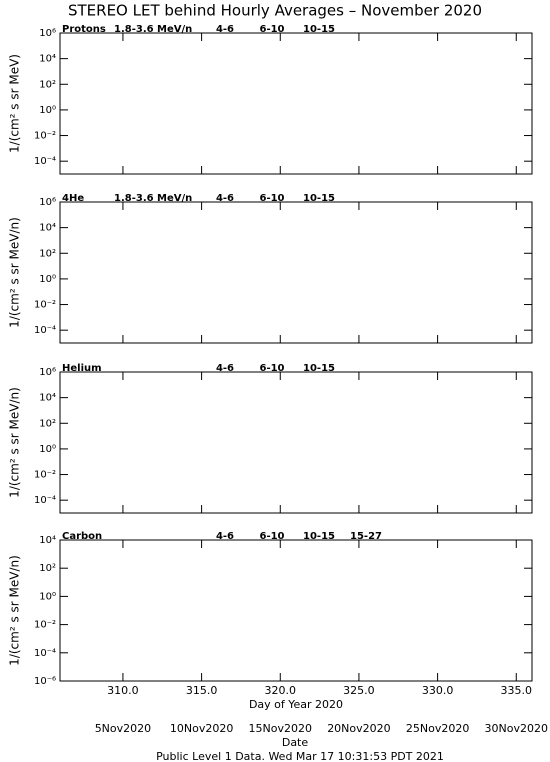  What do you see at coordinates (202, 690) in the screenshot?
I see `x-tick-label: 315.0` at bounding box center [202, 690].